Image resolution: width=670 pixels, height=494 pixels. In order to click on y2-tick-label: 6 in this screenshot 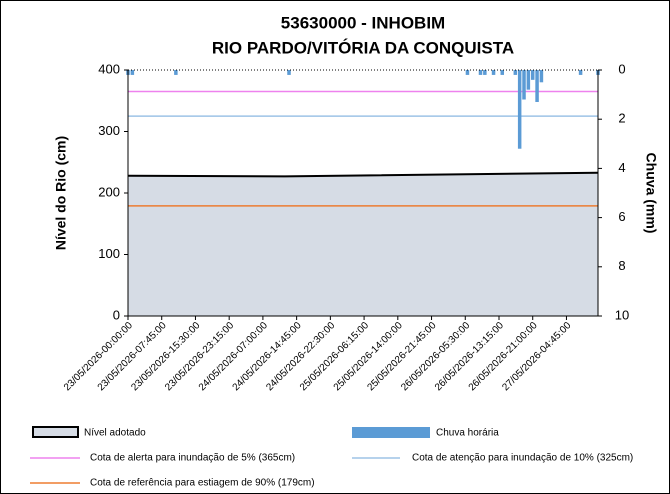, I will do `click(621, 216)`.